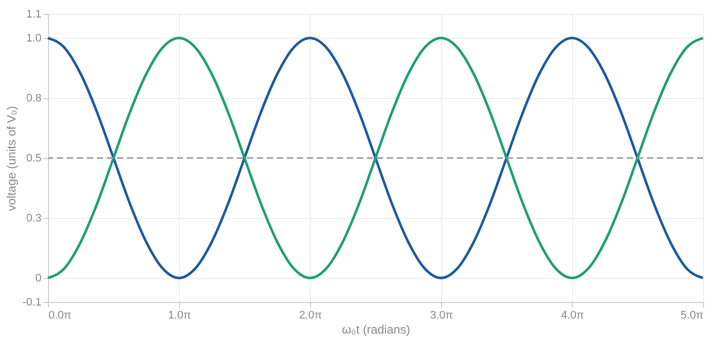  I want to click on x-axis-title: ω₀t (radians), so click(376, 329).